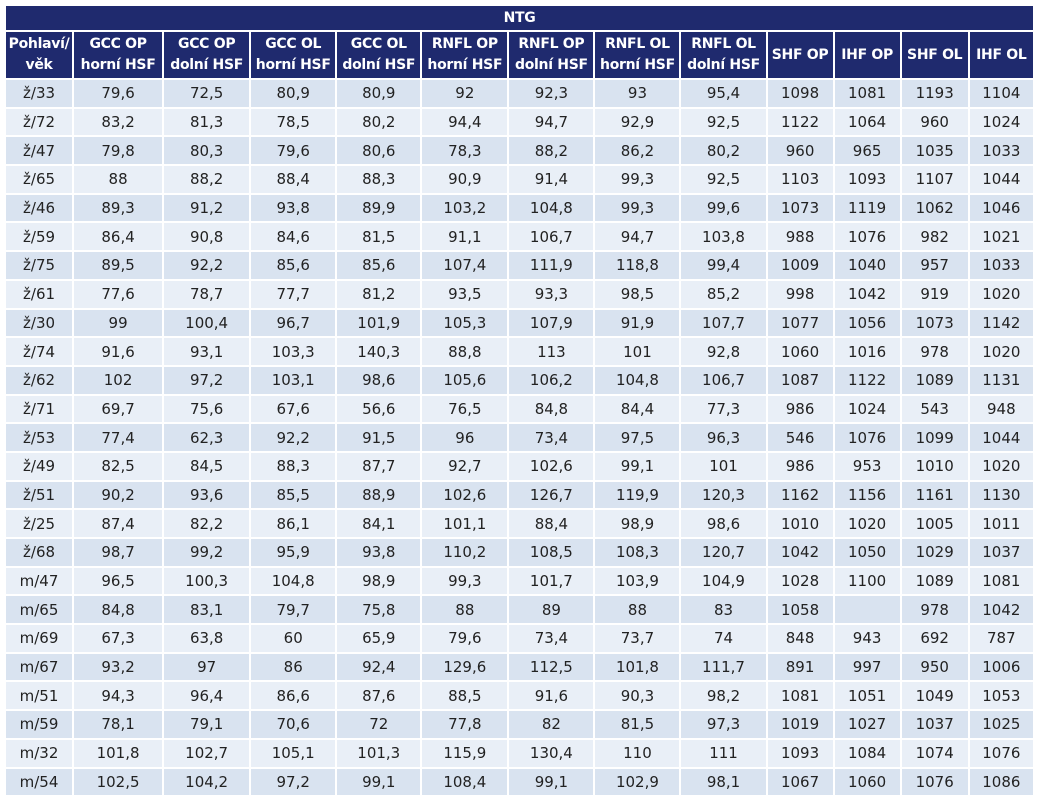  Describe the element at coordinates (1001, 409) in the screenshot. I see `cell: 948` at that location.